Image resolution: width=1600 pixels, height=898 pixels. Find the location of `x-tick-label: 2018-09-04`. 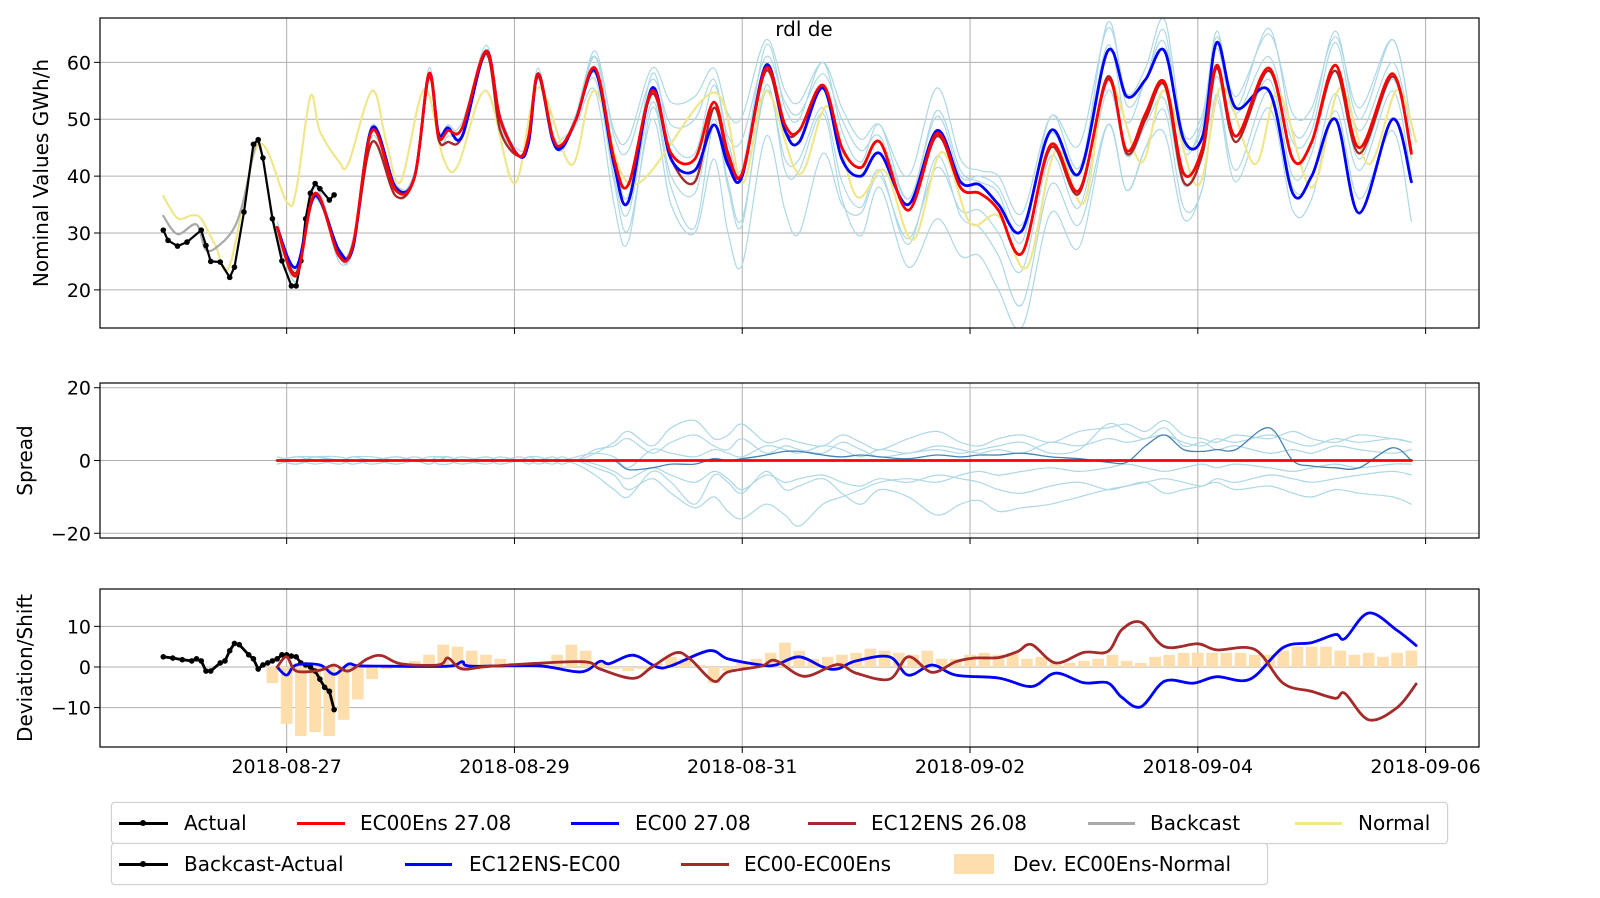

x-tick-label: 2018-09-04 is located at coordinates (1198, 767).